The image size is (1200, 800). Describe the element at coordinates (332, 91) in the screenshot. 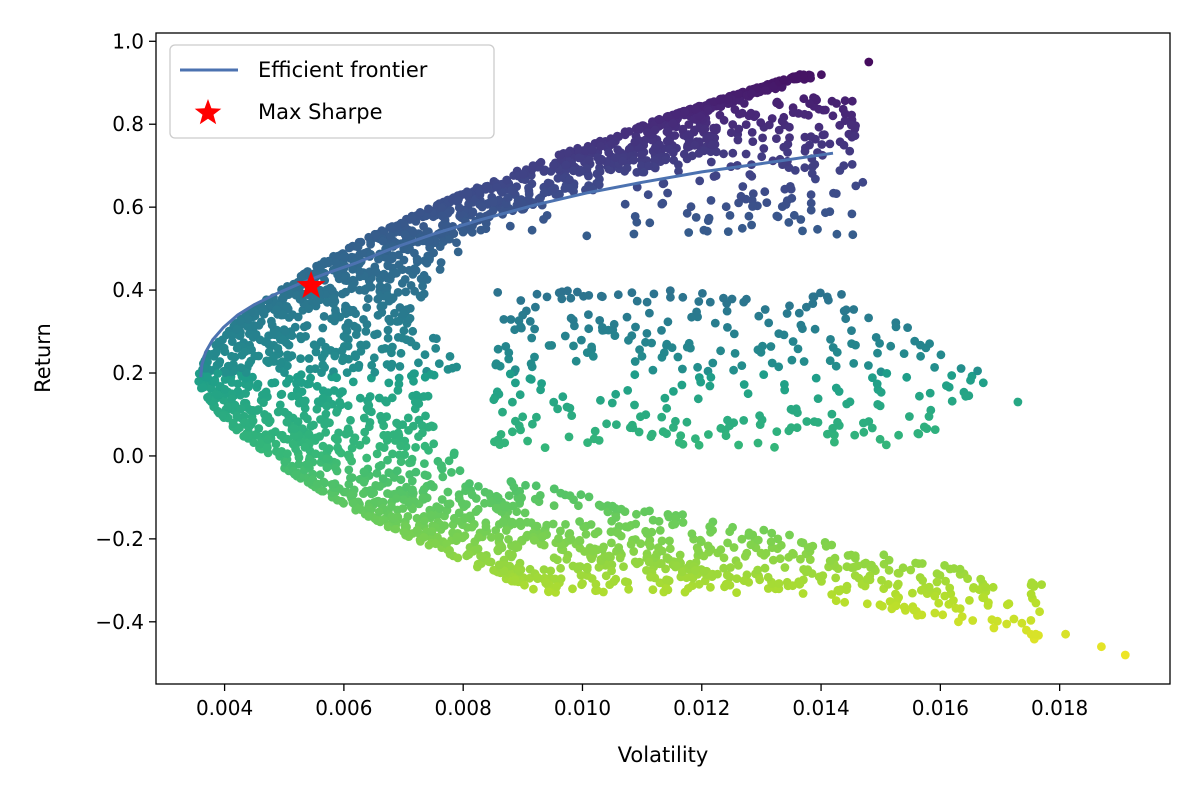

I see `legend: Efficient frontier Max Sharpe` at that location.